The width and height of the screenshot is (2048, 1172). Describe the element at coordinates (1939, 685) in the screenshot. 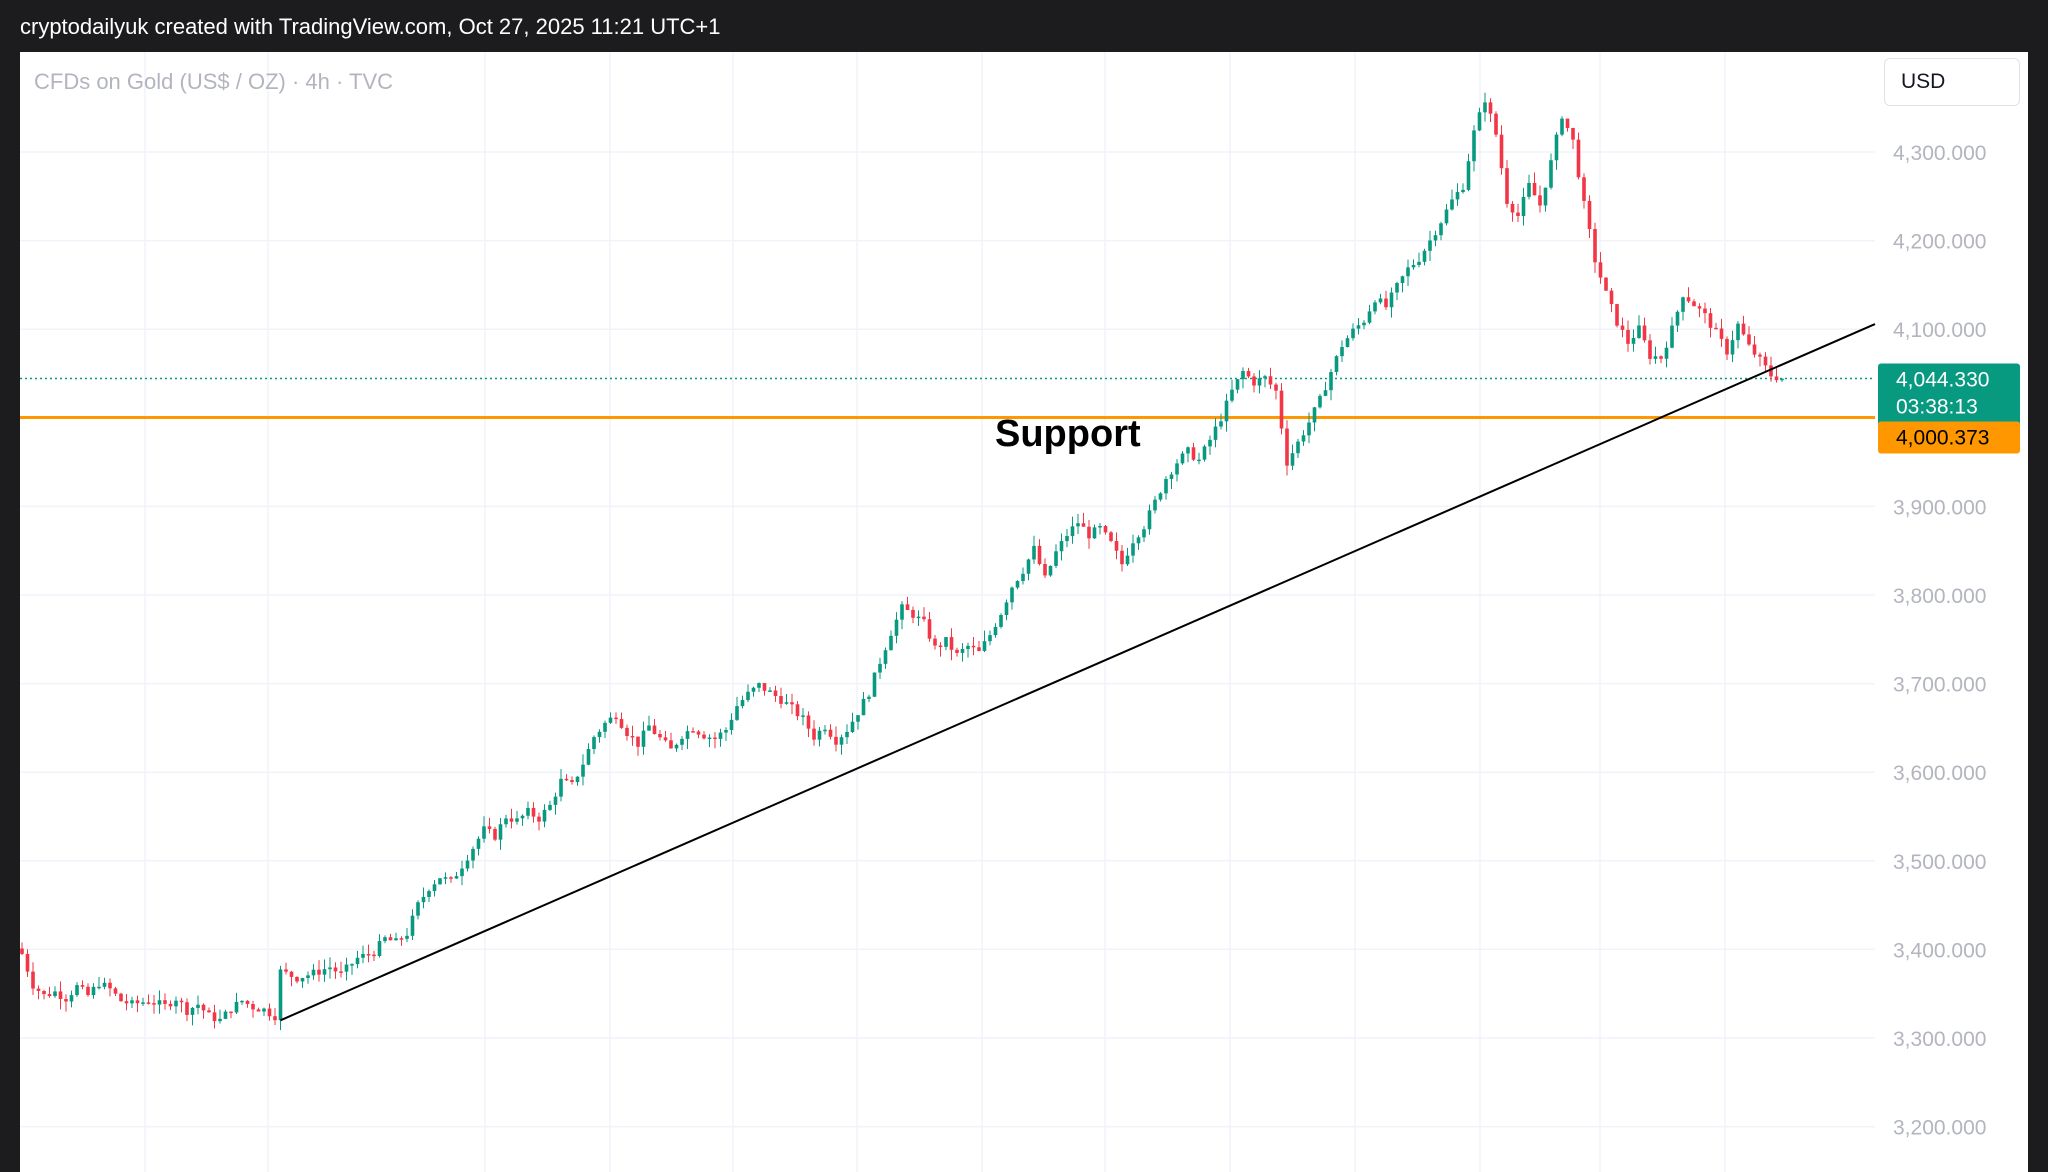

I see `price-axis-tick: 3,700.000` at that location.